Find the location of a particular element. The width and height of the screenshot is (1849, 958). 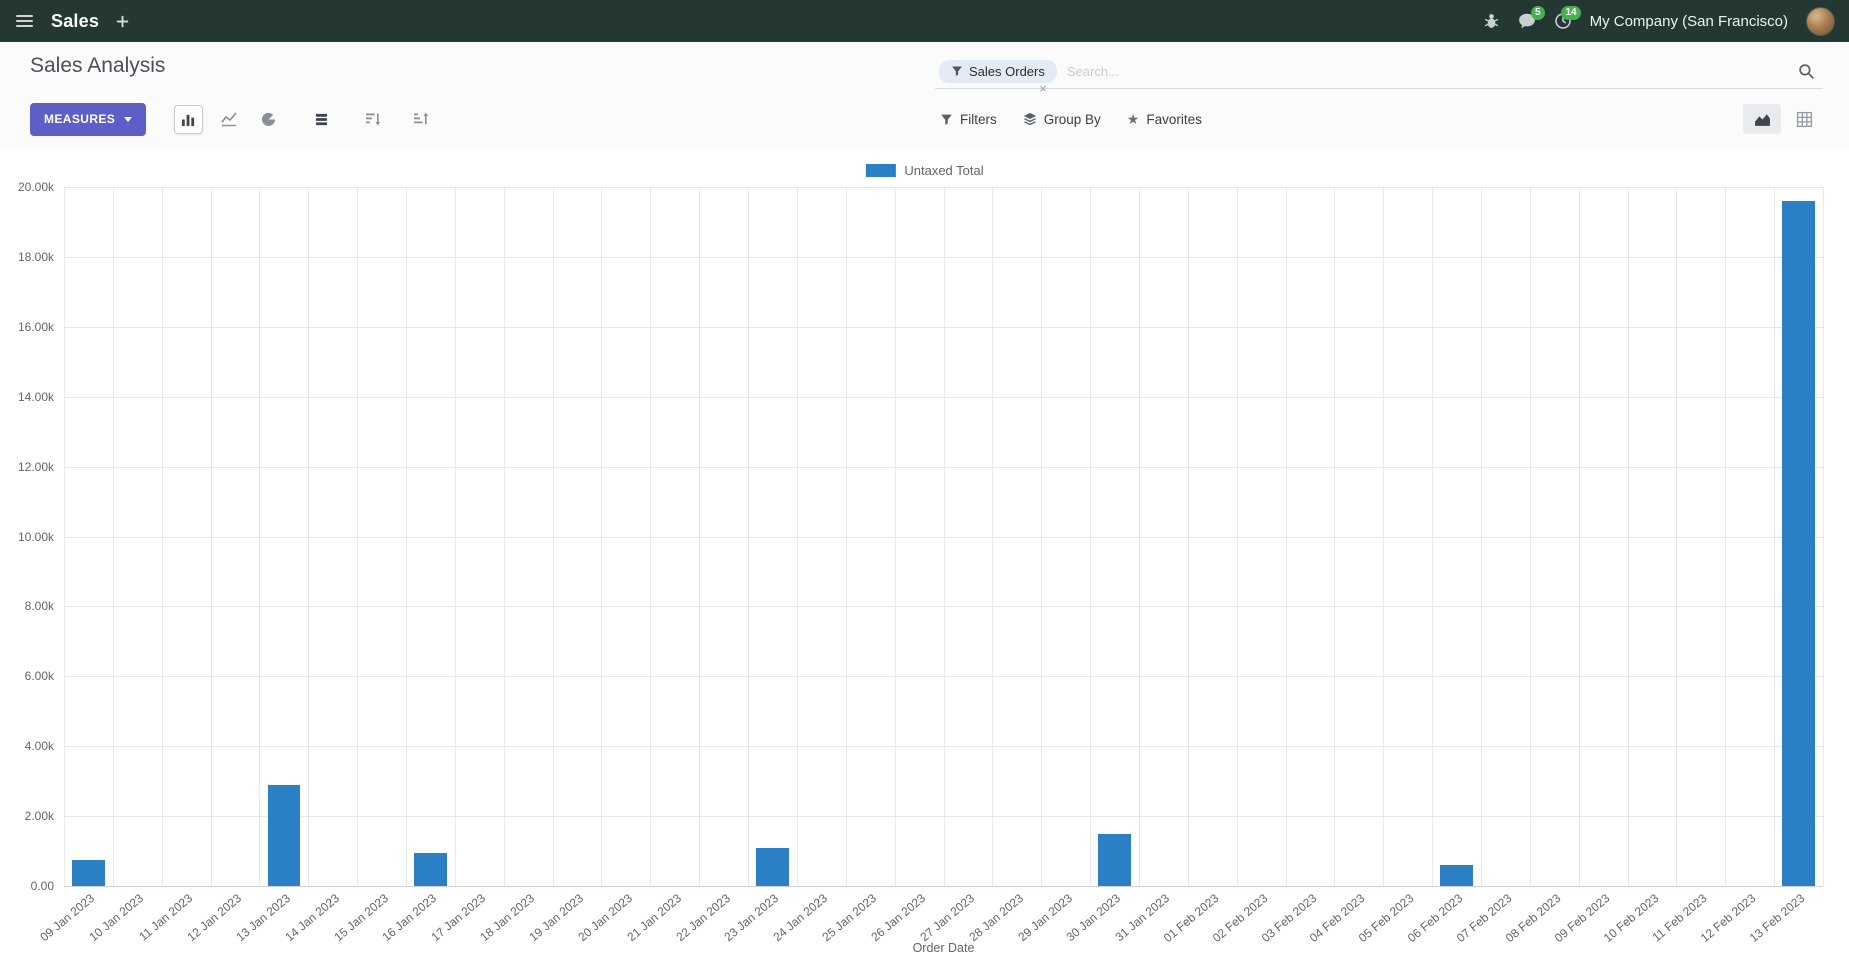

group-by-label: Group By is located at coordinates (1072, 119).